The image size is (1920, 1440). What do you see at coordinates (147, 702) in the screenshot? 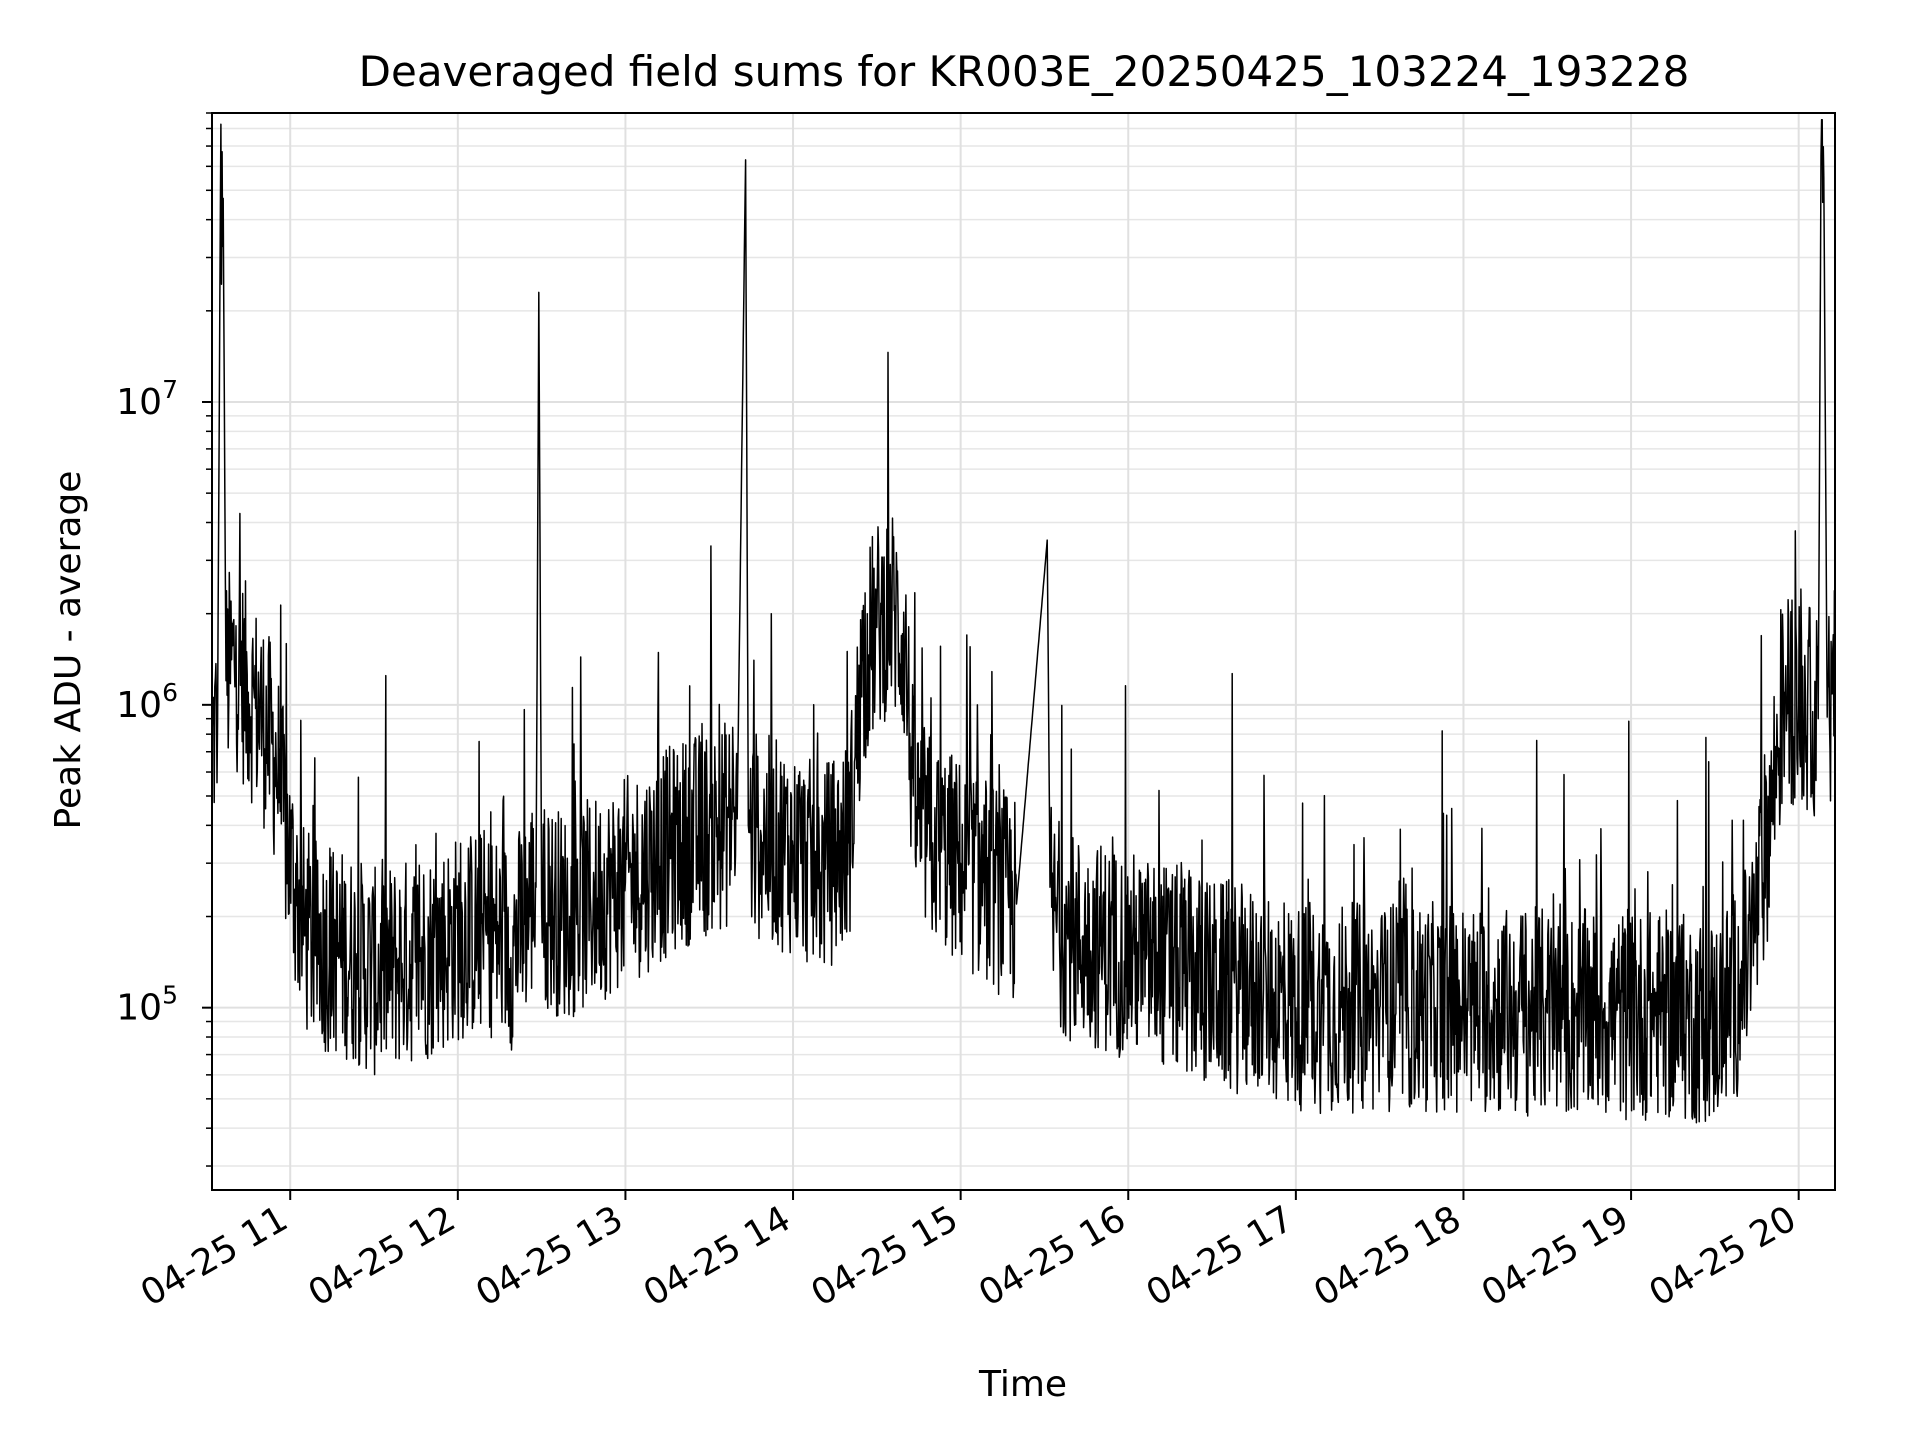
I see `y-tick-label: 10⁶` at bounding box center [147, 702].